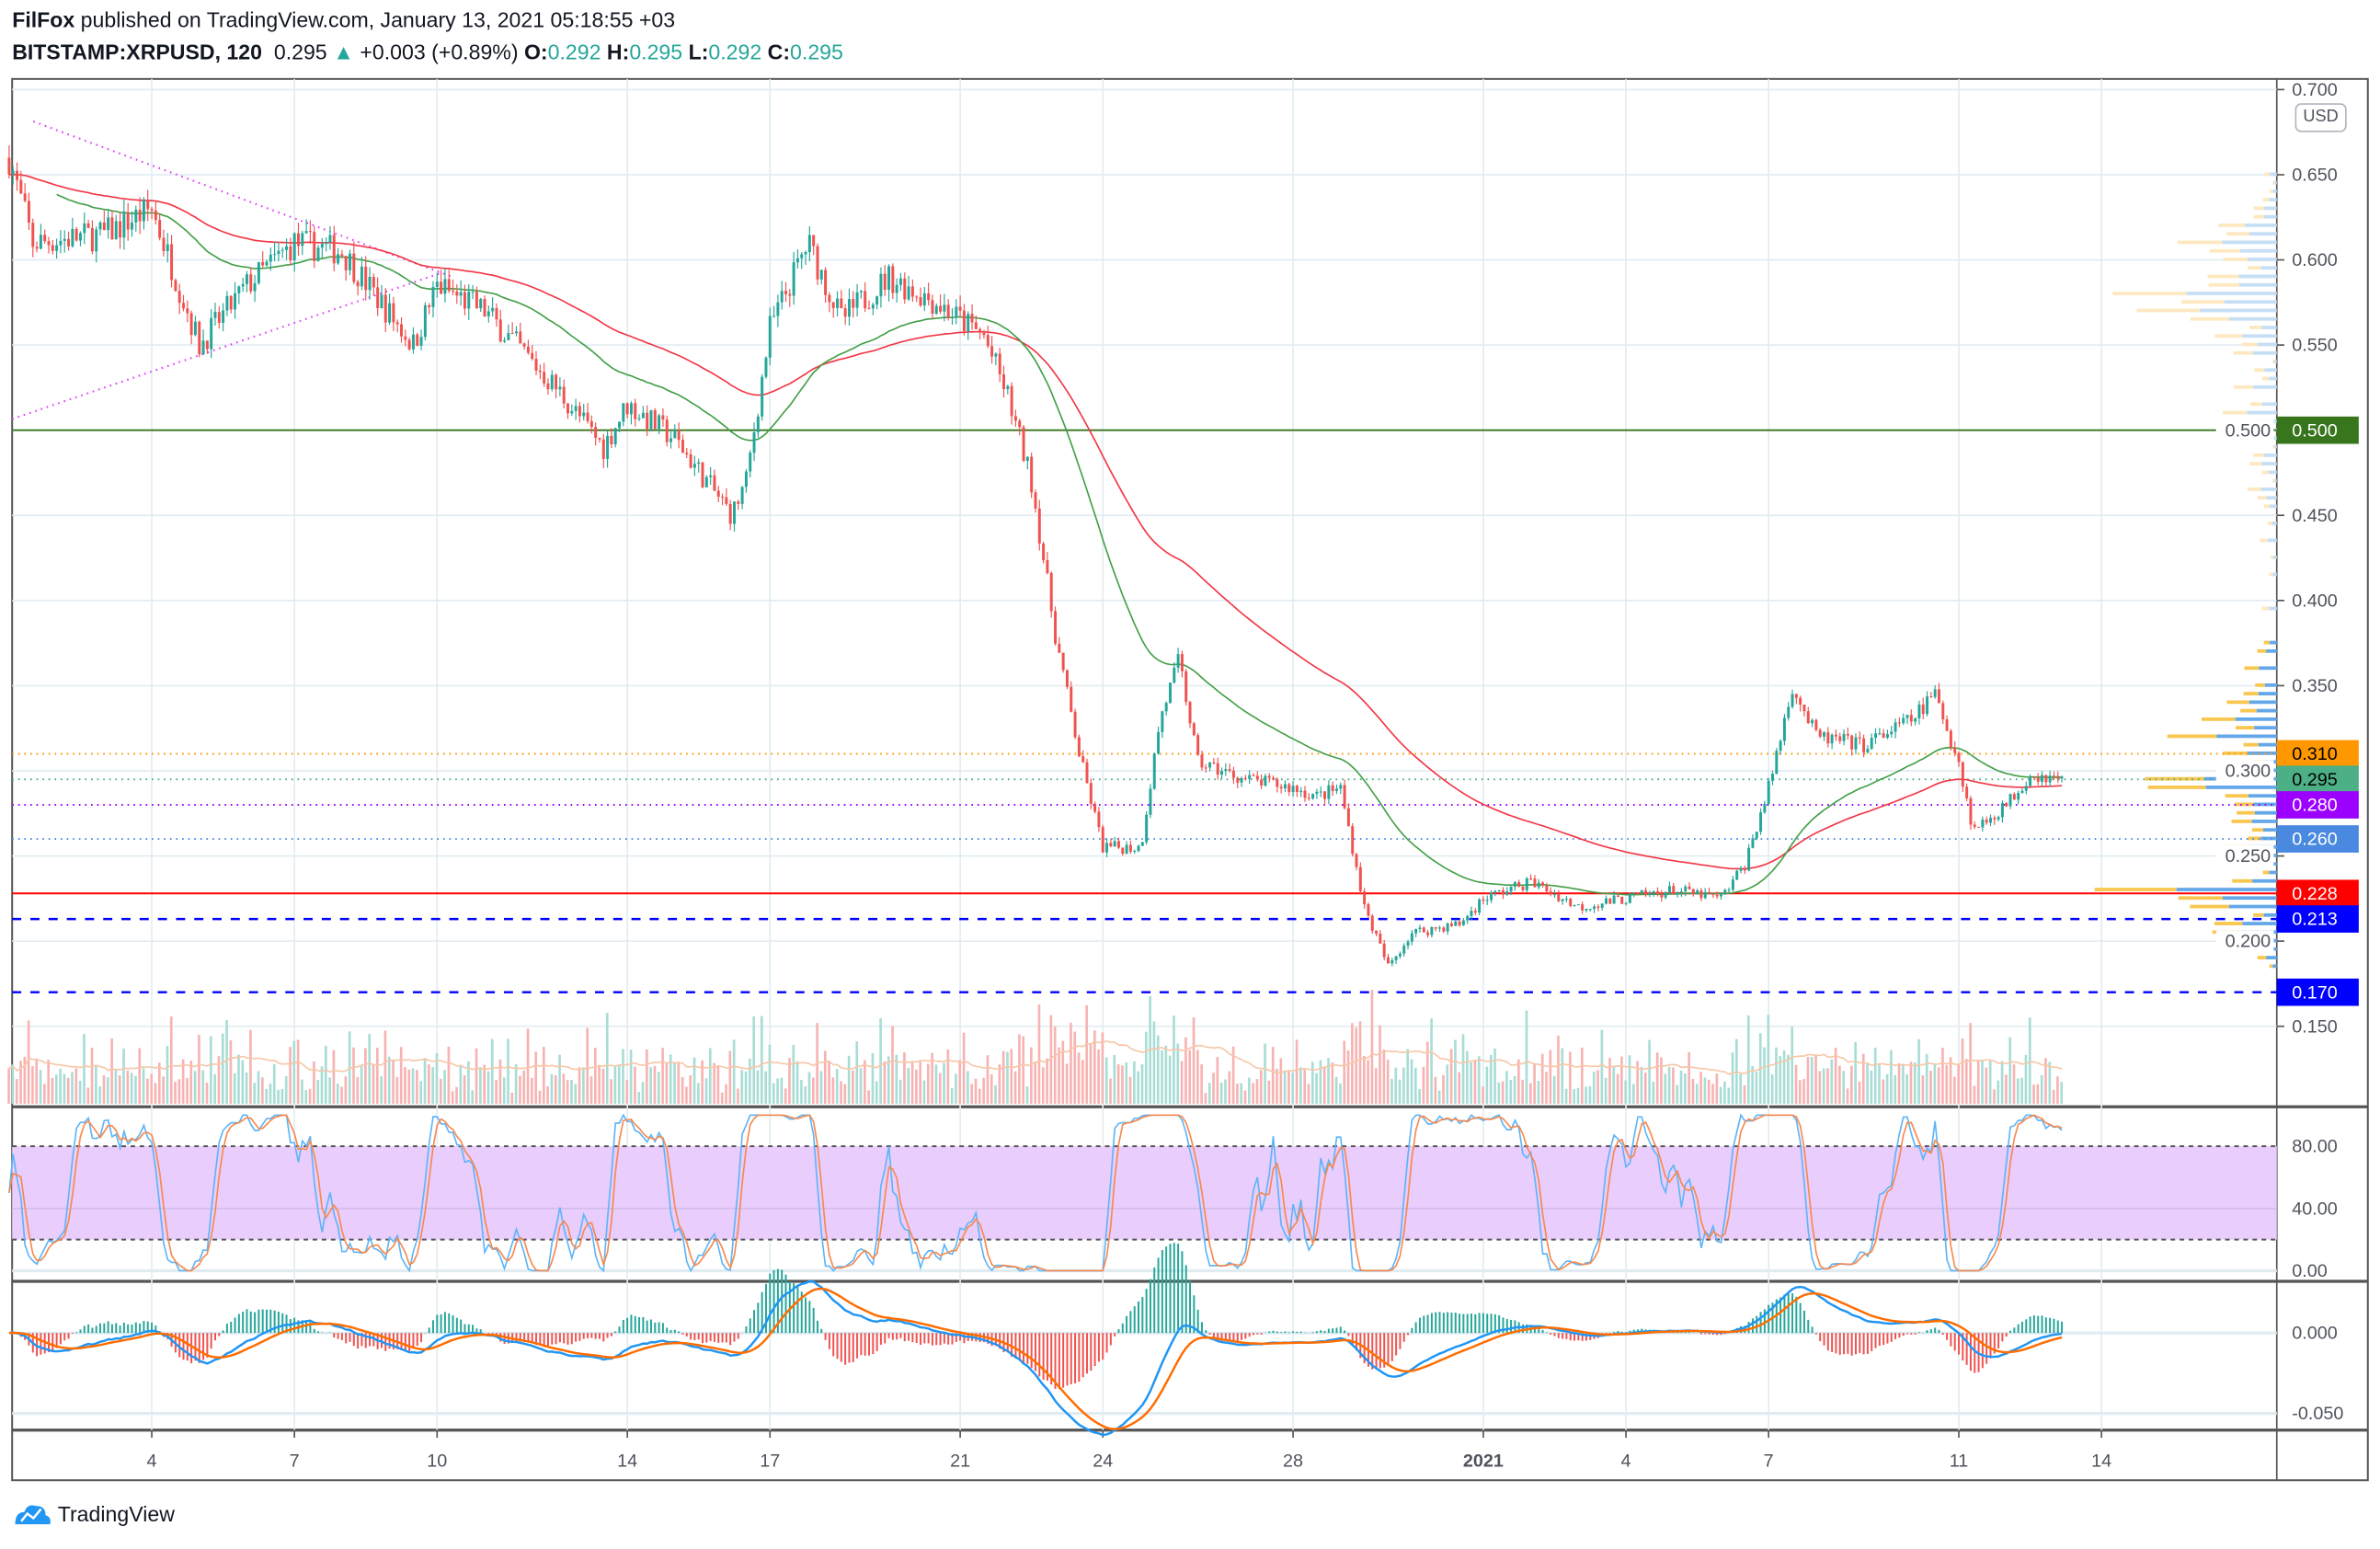 Image resolution: width=2380 pixels, height=1549 pixels. Describe the element at coordinates (43, 19) in the screenshot. I see `publisher-name: FilFox` at that location.